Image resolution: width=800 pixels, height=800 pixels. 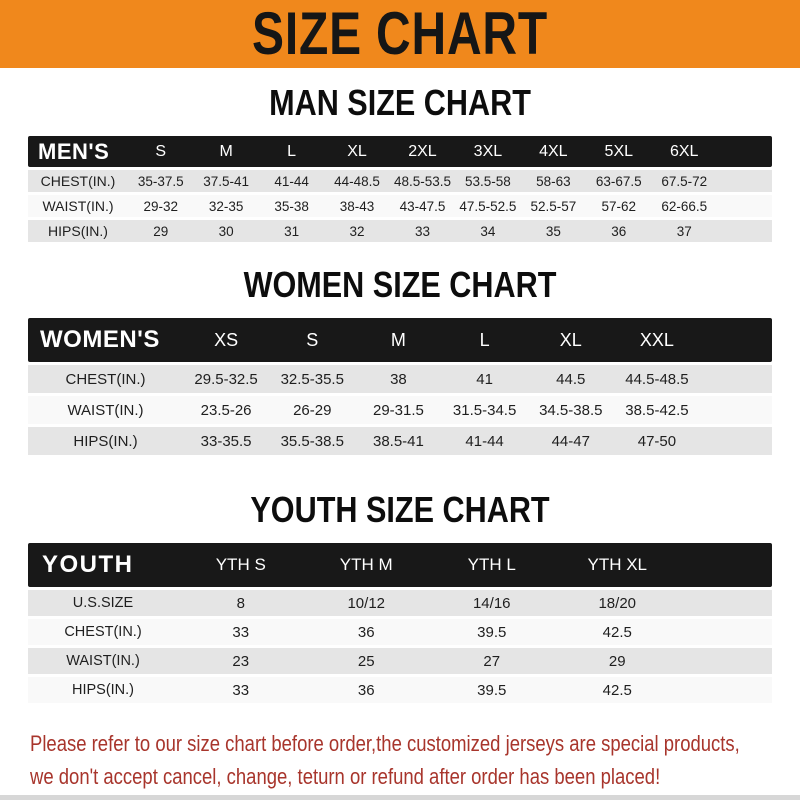 What do you see at coordinates (492, 661) in the screenshot?
I see `size-value-cell: 27` at bounding box center [492, 661].